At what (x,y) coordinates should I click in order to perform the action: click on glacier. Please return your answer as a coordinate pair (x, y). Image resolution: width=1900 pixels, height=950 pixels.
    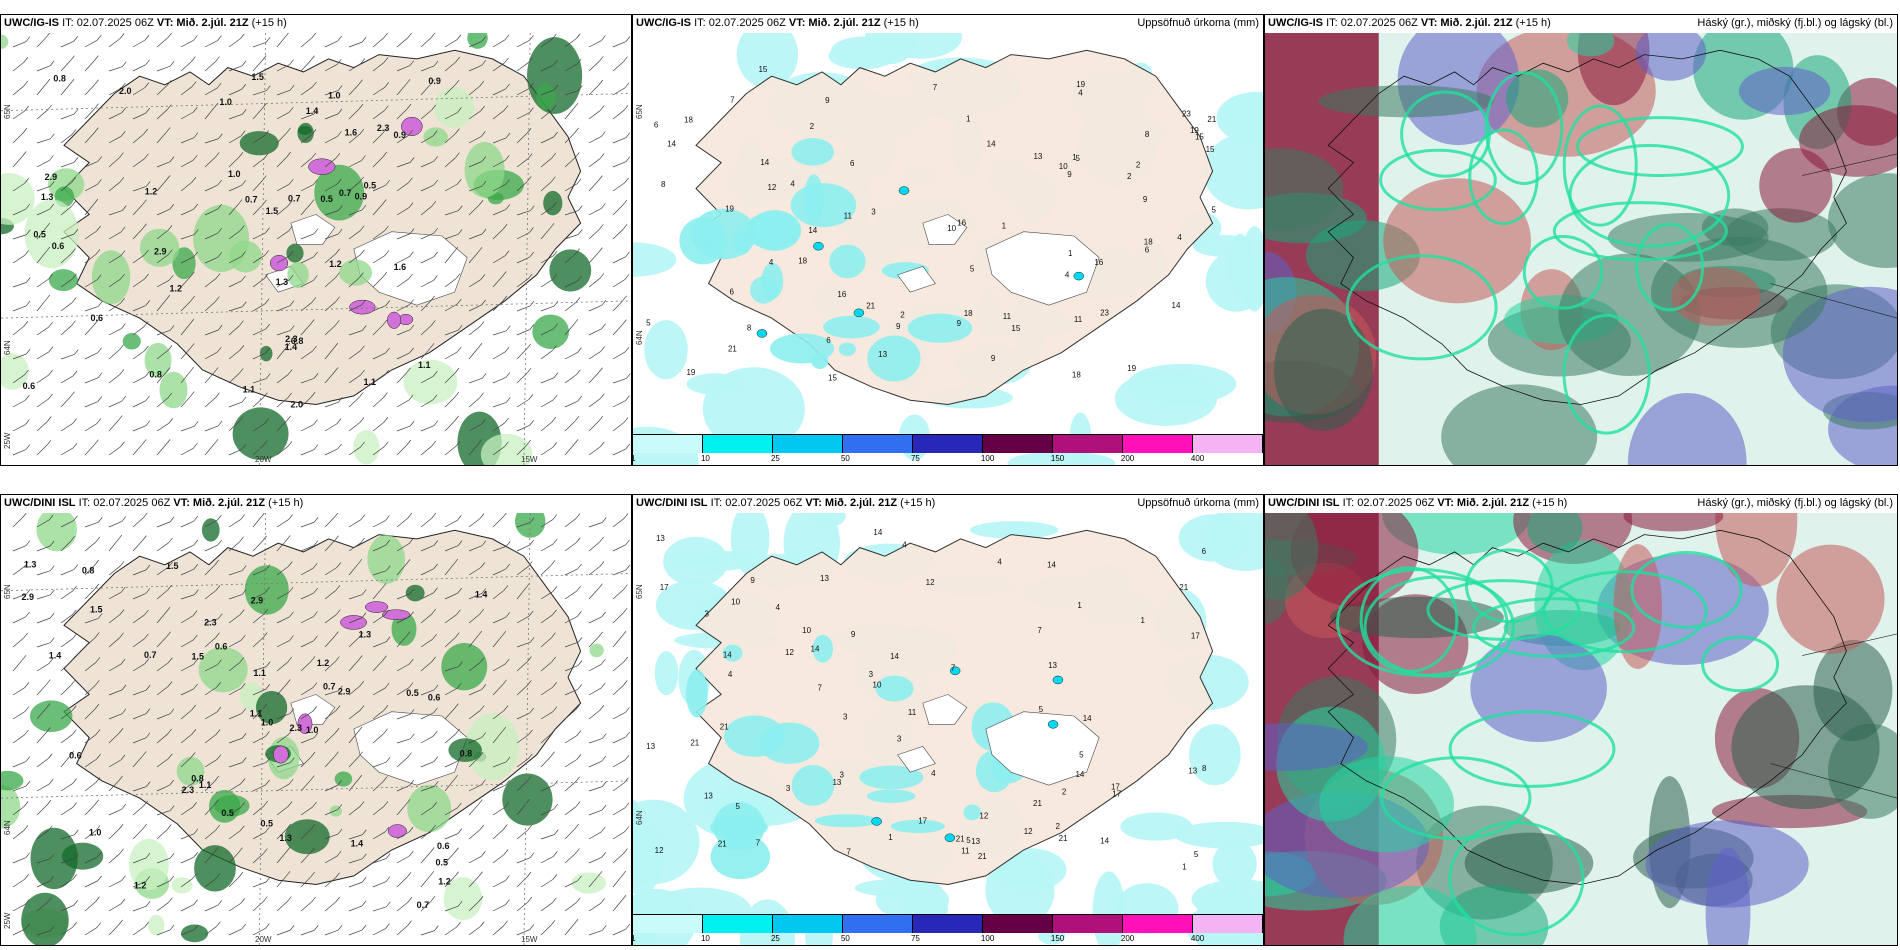
    Looking at the image, I should click on (945, 229).